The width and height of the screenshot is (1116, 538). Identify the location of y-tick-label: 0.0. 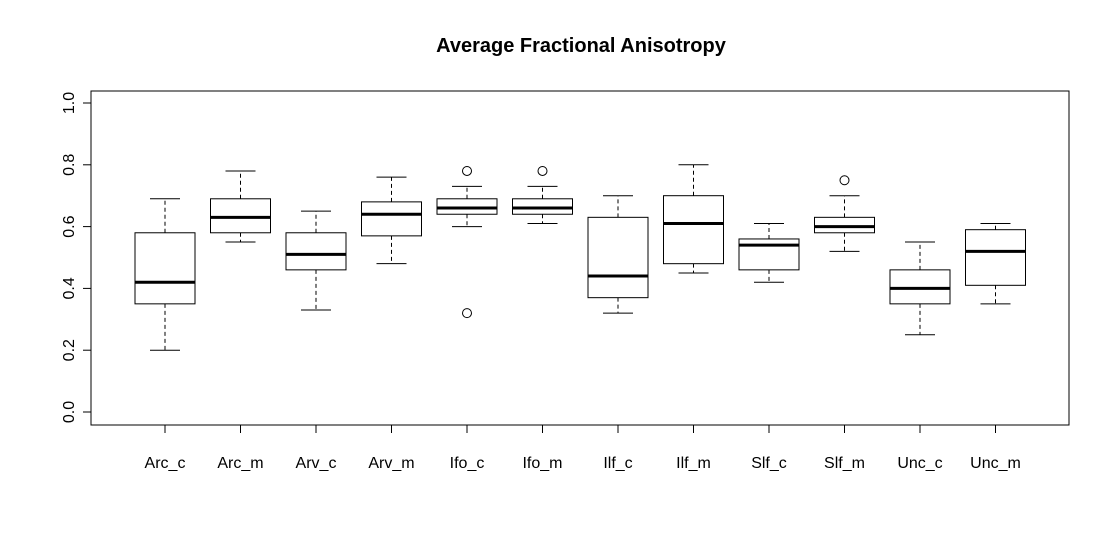
(69, 412).